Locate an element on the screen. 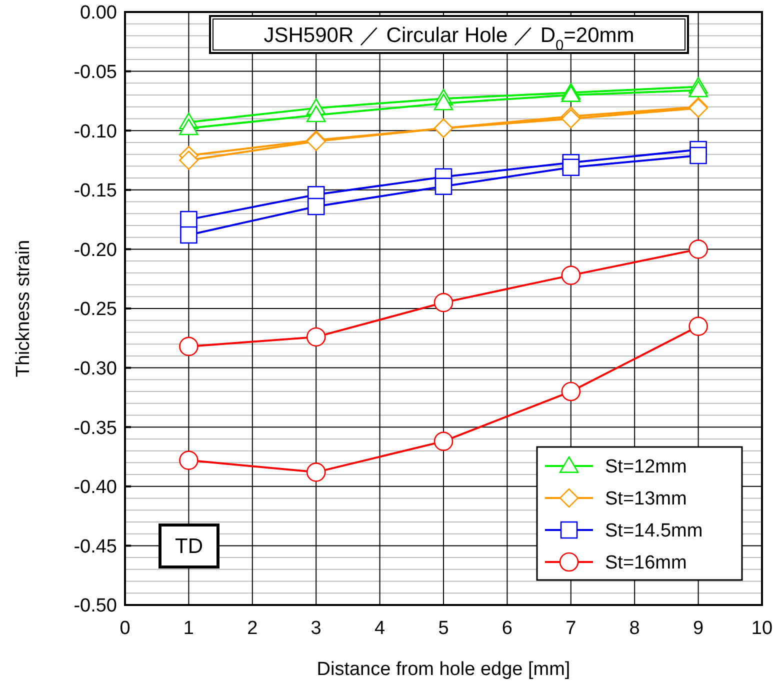 This screenshot has height=690, width=776. y-tick-label: -0.45 is located at coordinates (95, 547).